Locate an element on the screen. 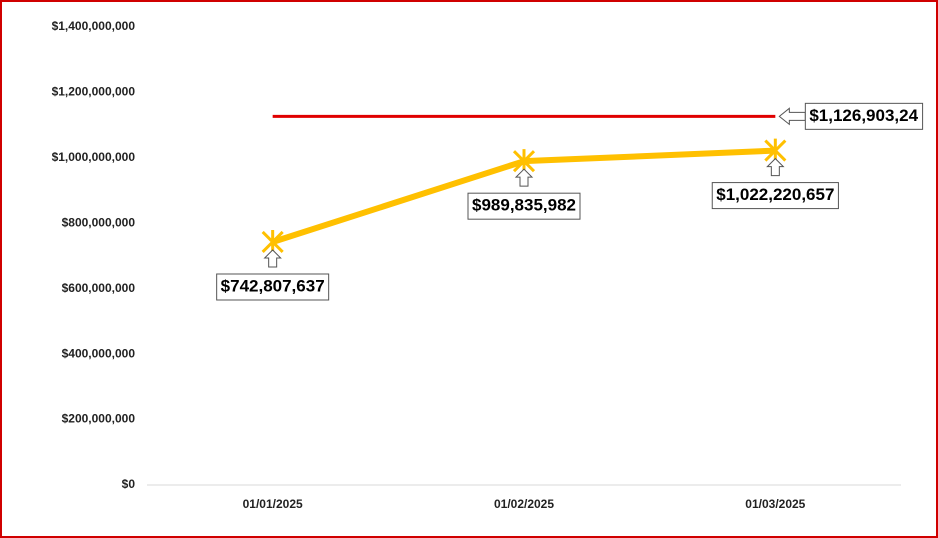  data-label: $742,807,637 is located at coordinates (273, 285).